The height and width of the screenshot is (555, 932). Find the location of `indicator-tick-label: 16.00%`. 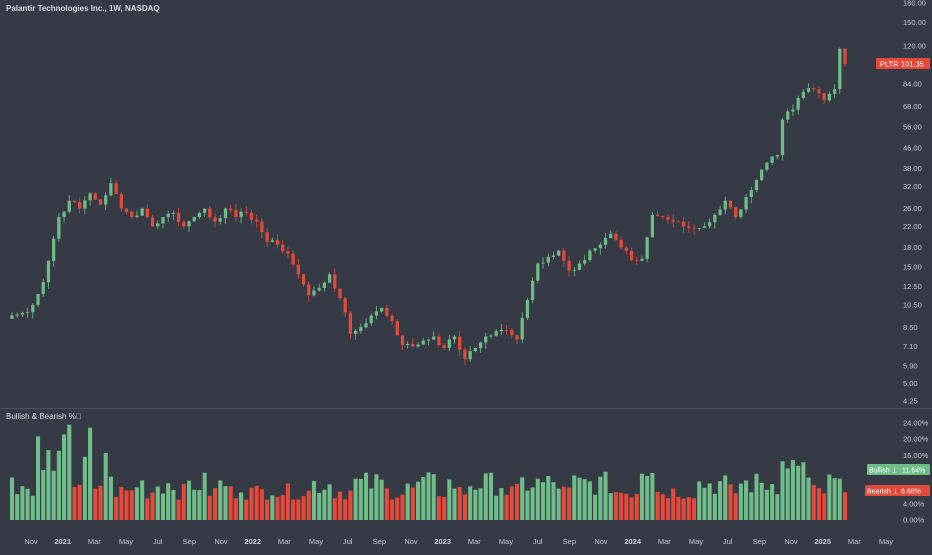

indicator-tick-label: 16.00% is located at coordinates (916, 455).